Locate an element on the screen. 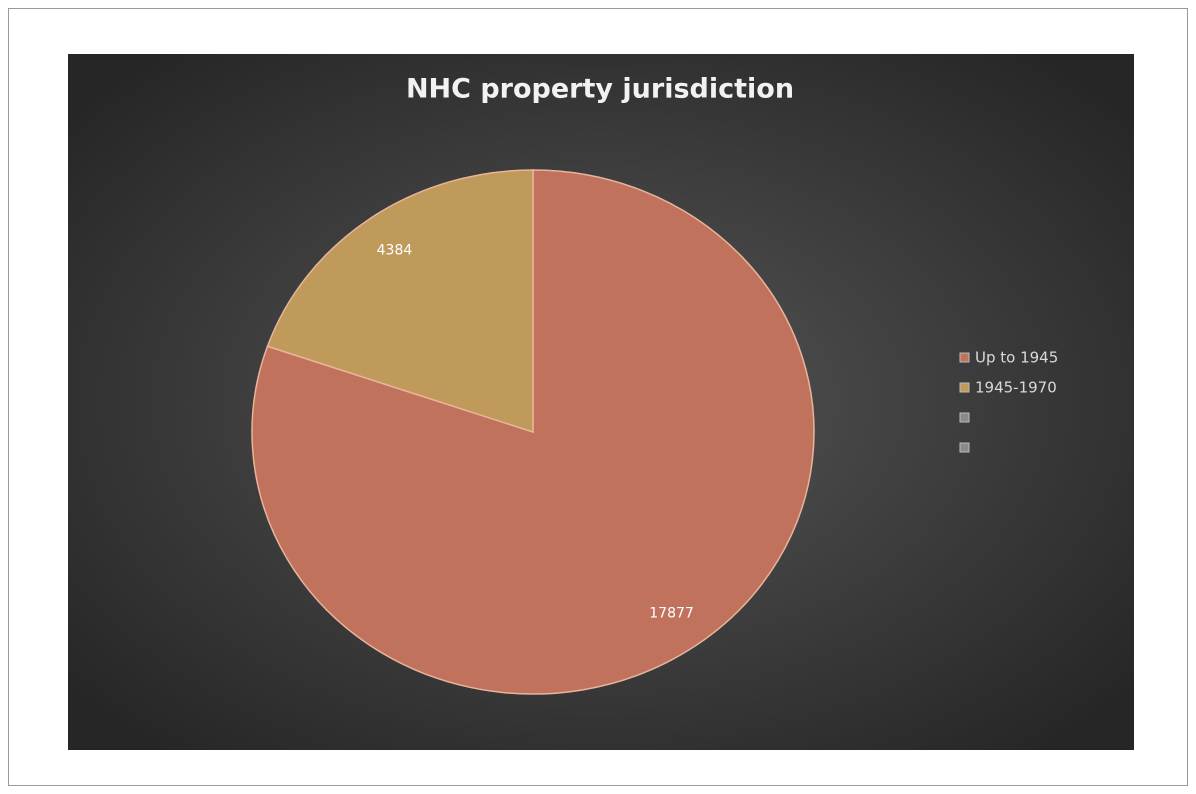  pie-slice is located at coordinates (400, 301).